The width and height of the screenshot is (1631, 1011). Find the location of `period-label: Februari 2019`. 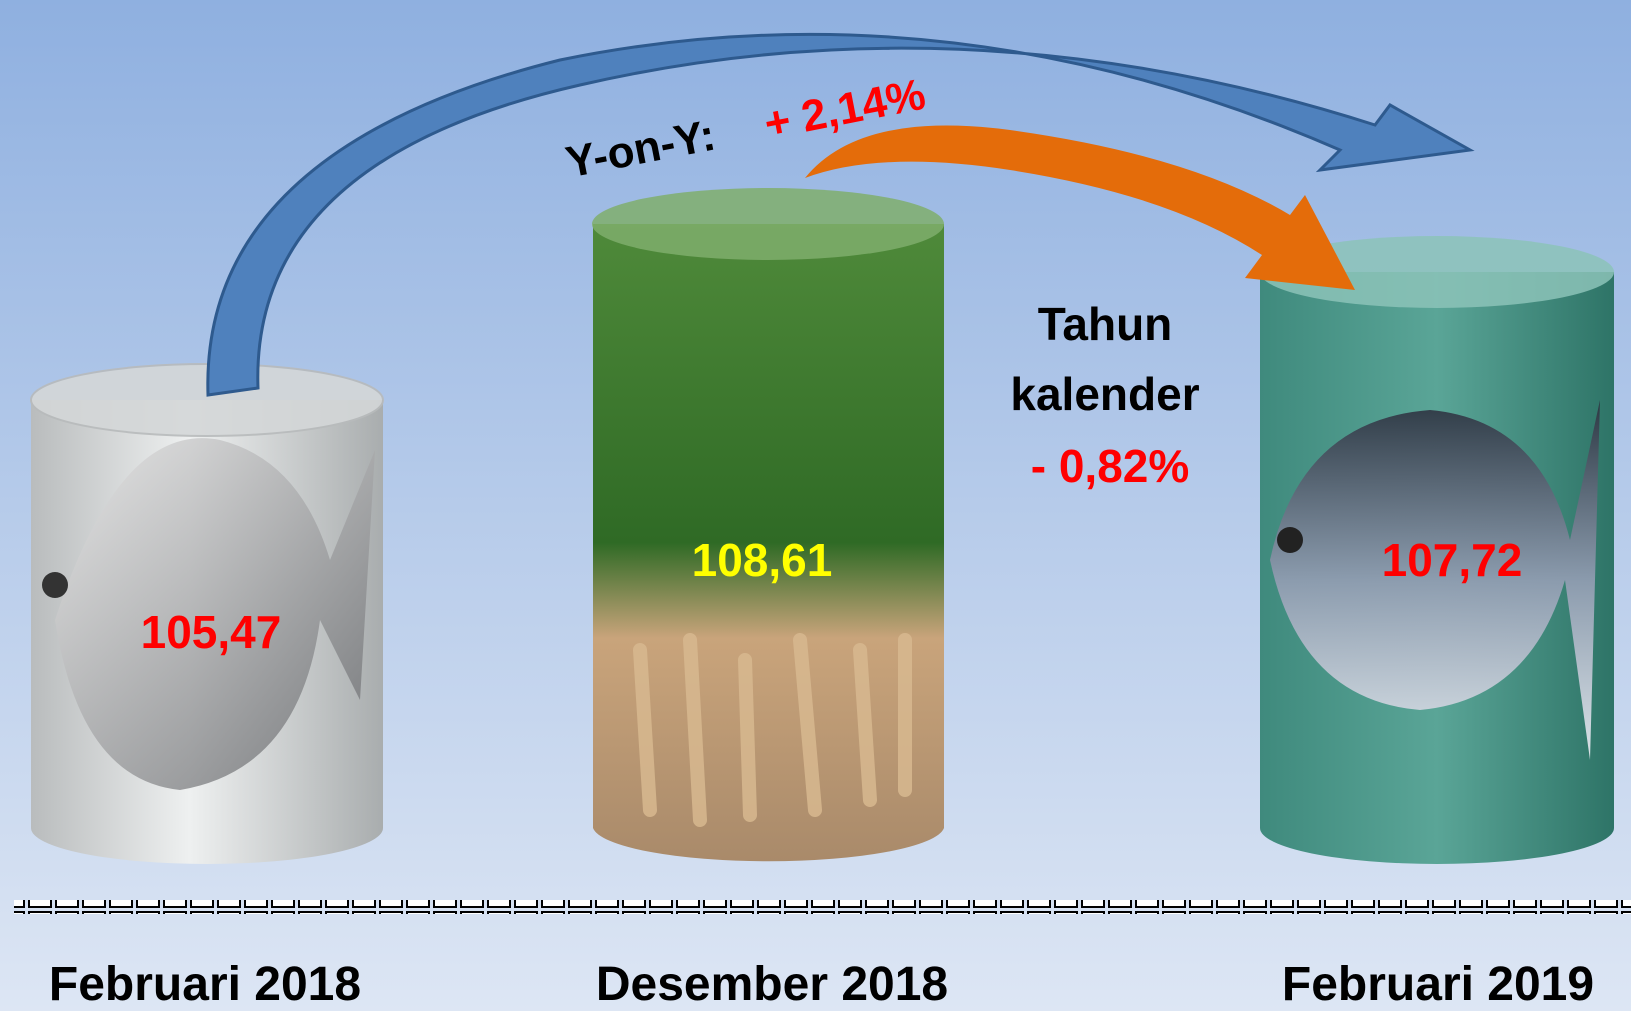

period-label: Februari 2019 is located at coordinates (1438, 984).